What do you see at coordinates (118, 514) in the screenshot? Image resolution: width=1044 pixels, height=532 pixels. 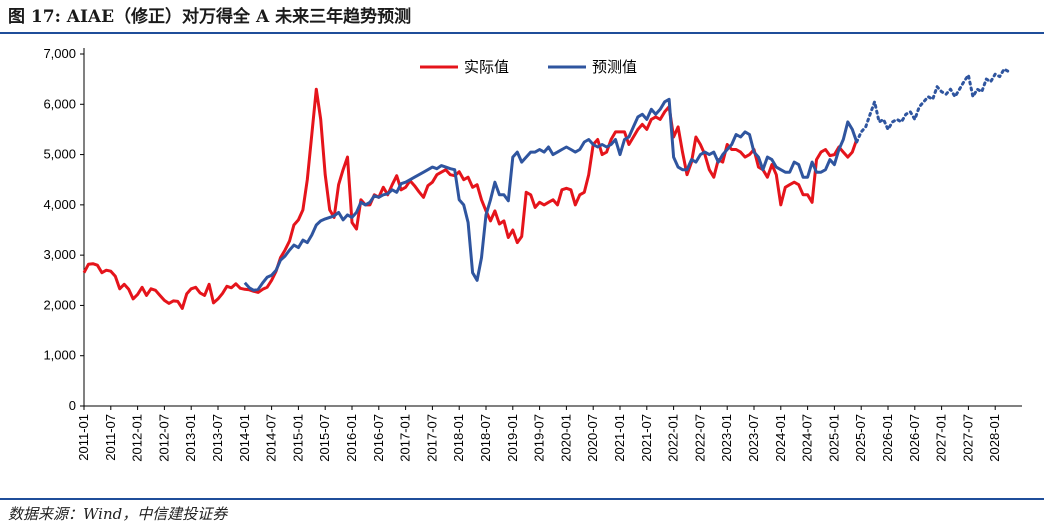 I see `source-note: 数据来源：Wind，中信建投证券` at bounding box center [118, 514].